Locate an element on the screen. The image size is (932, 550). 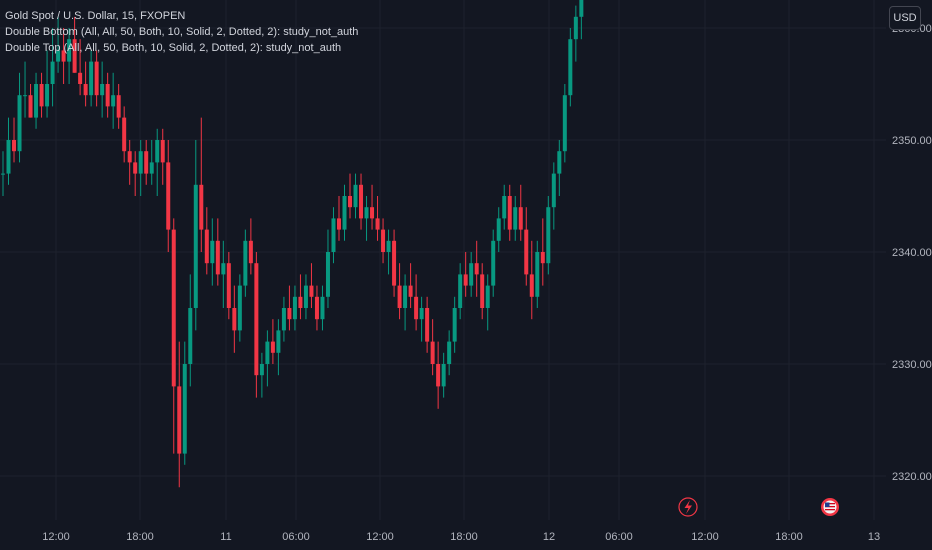
event-icons is located at coordinates (758, 507).